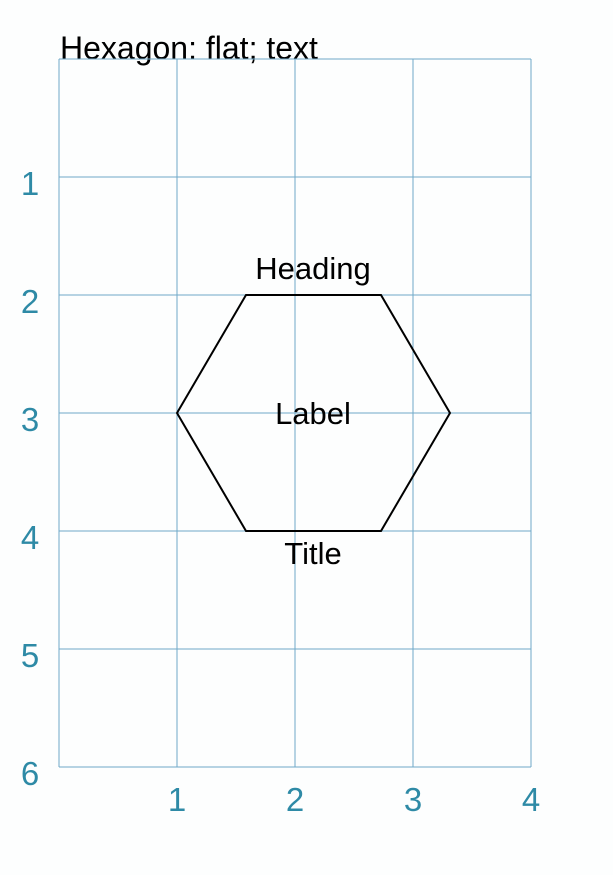  Describe the element at coordinates (30, 773) in the screenshot. I see `y-tick-label-6: 6` at that location.